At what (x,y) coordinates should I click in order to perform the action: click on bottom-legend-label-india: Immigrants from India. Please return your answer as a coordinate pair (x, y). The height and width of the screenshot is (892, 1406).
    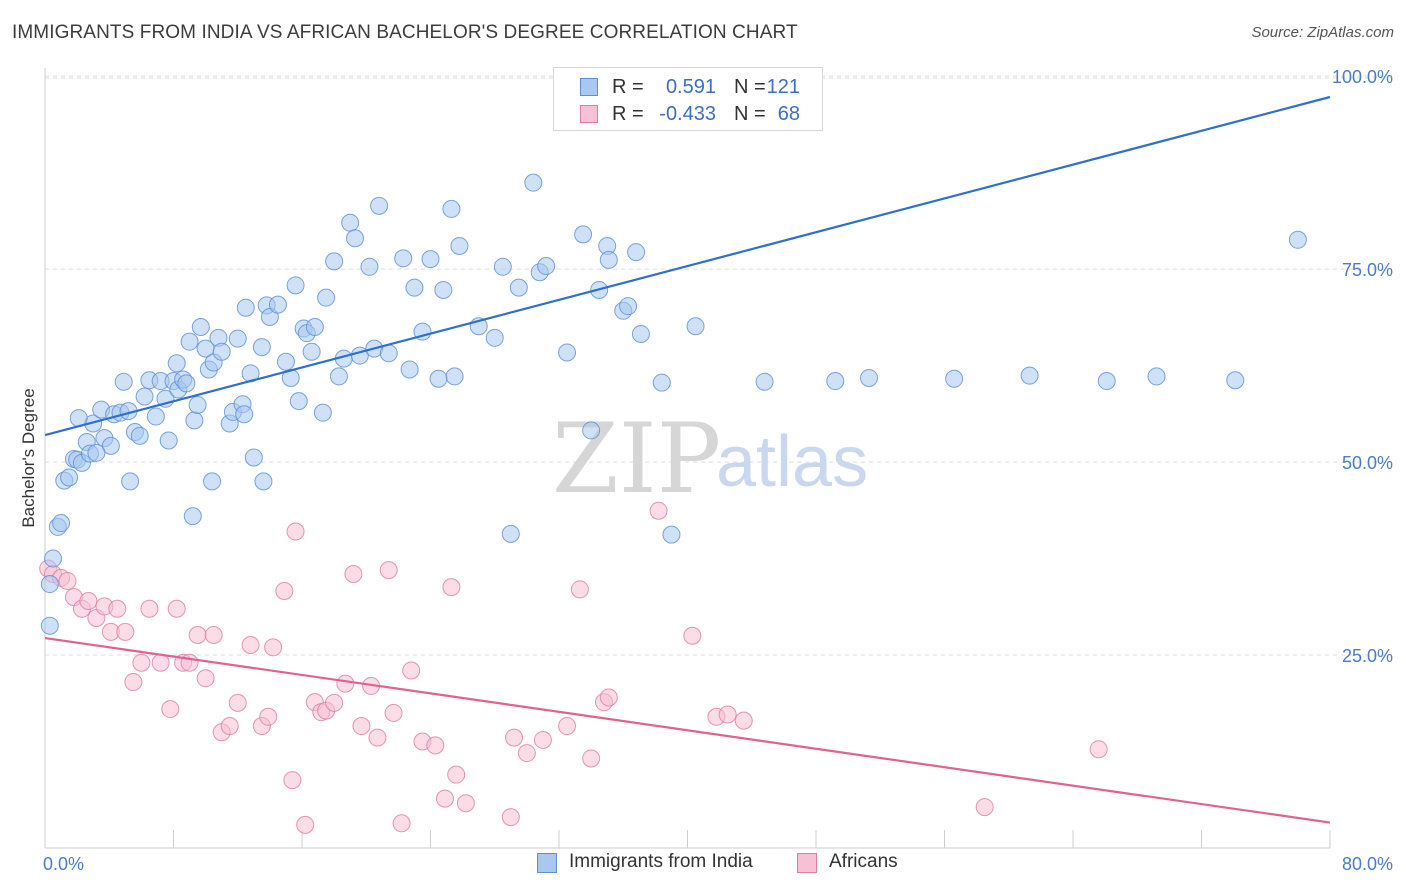
    Looking at the image, I should click on (661, 861).